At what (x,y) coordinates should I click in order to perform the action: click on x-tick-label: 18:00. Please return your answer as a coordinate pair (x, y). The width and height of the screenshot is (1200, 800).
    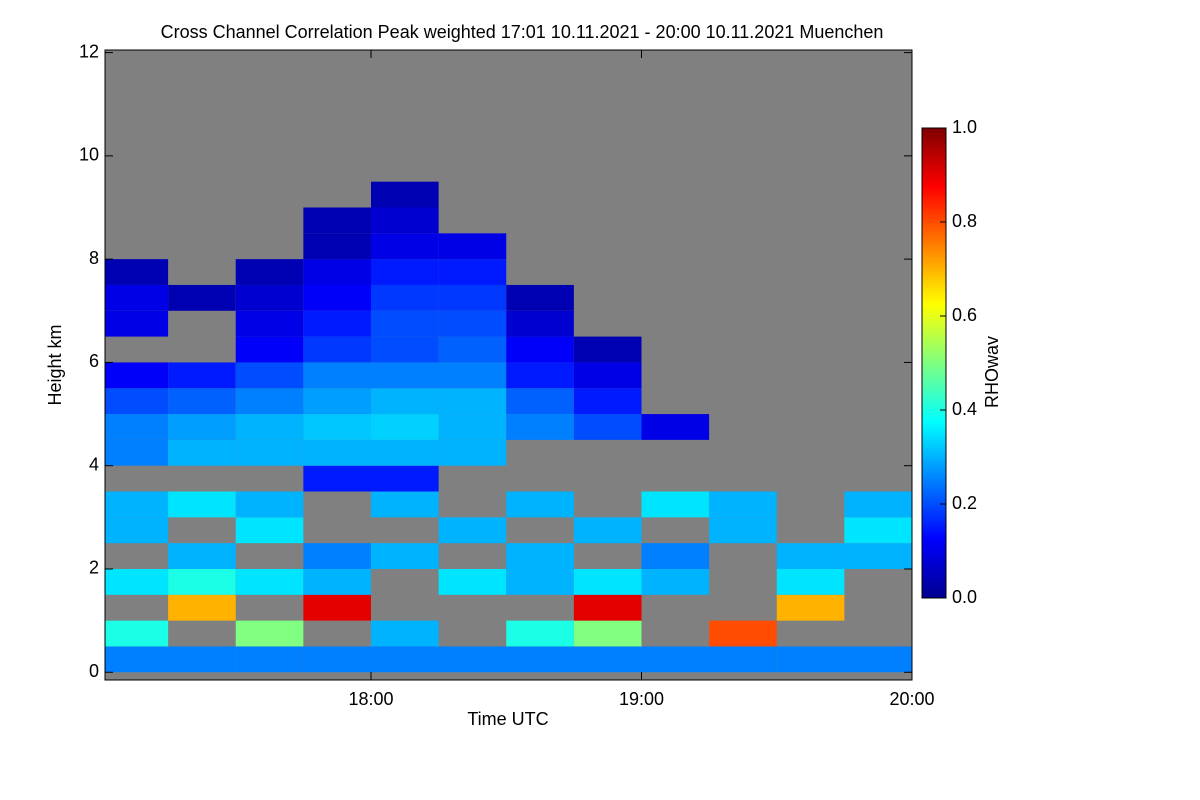
    Looking at the image, I should click on (370, 699).